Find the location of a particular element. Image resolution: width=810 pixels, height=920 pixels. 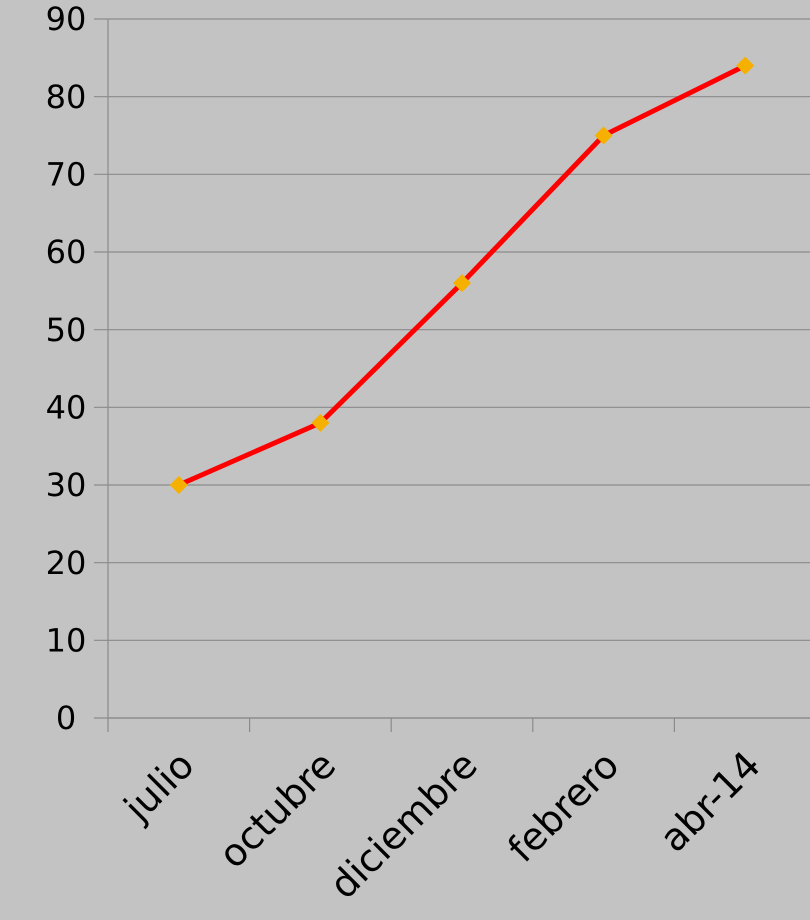

y-tick-label: 70 is located at coordinates (66, 175).